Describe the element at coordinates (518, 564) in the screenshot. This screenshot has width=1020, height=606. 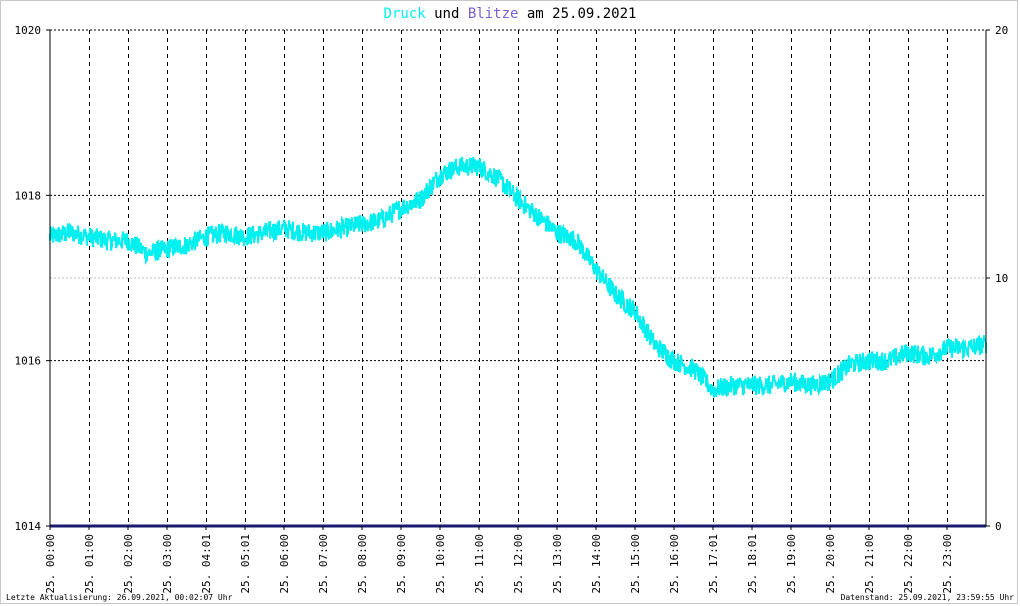
I see `x-tick-label: 25. 12:00` at that location.